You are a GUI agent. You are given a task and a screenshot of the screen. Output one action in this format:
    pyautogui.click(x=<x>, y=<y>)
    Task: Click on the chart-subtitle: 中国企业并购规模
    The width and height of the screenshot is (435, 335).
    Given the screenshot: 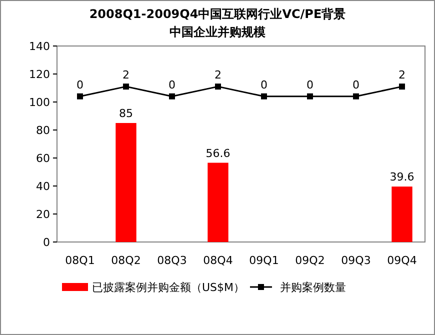 What is the action you would take?
    pyautogui.click(x=218, y=32)
    